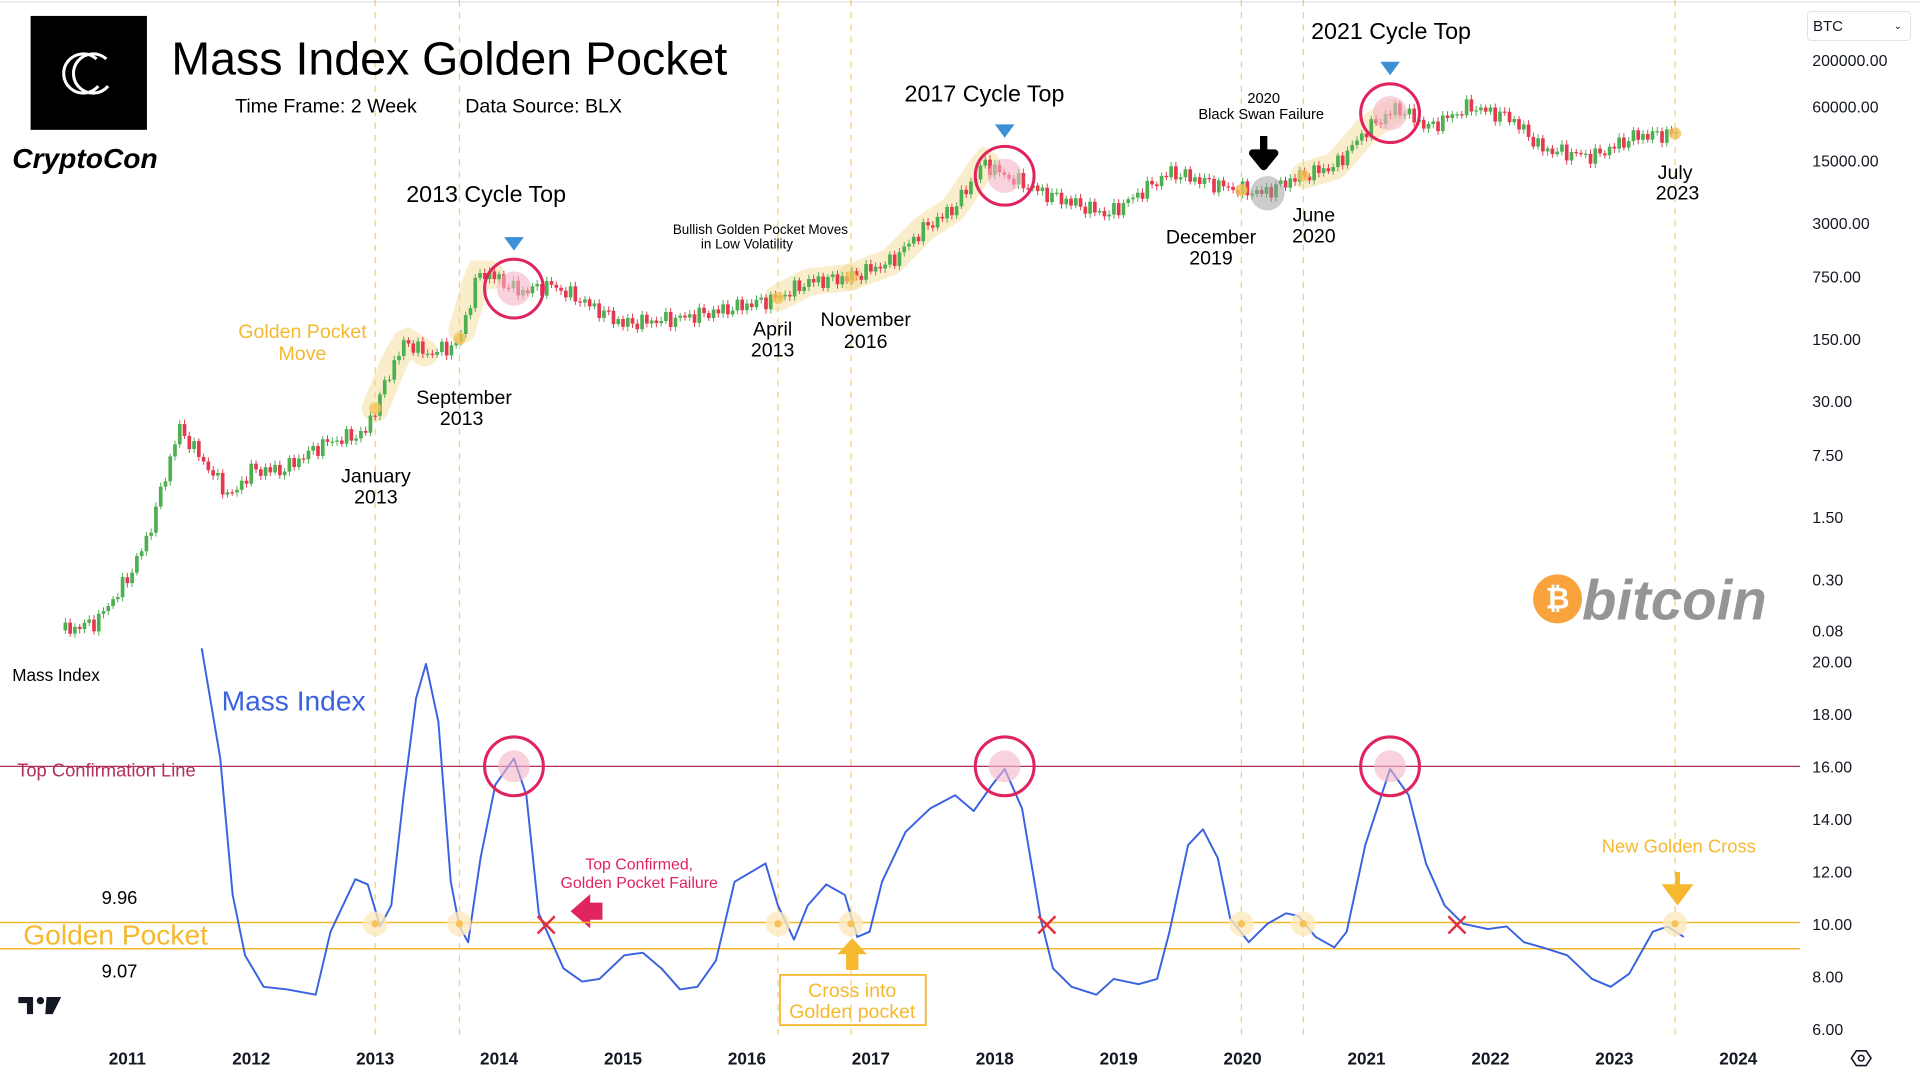  I want to click on symbol-select: BTC ⌄, so click(1859, 26).